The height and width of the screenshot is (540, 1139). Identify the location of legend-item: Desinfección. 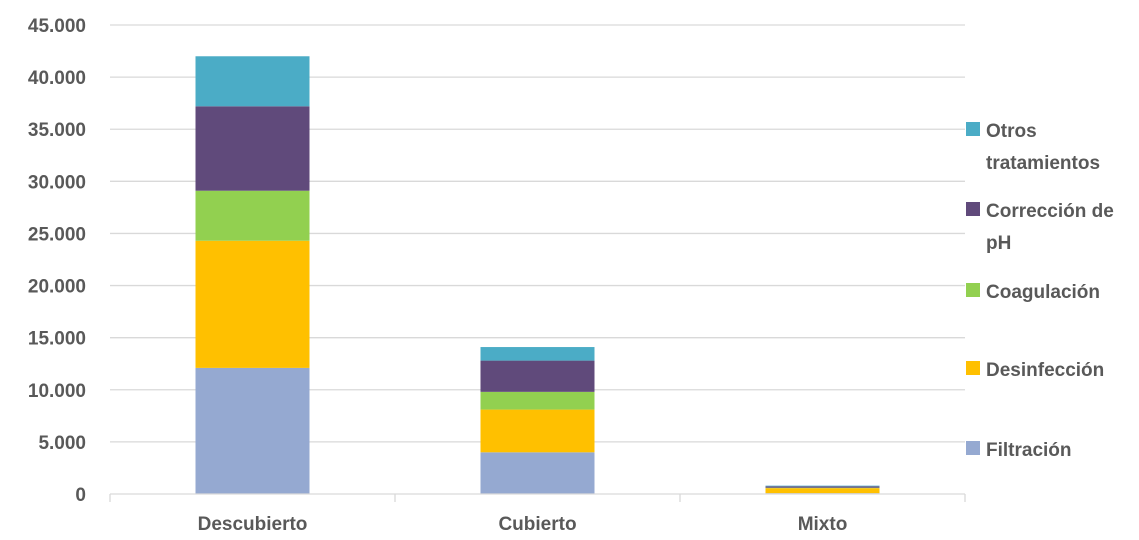
(1035, 370).